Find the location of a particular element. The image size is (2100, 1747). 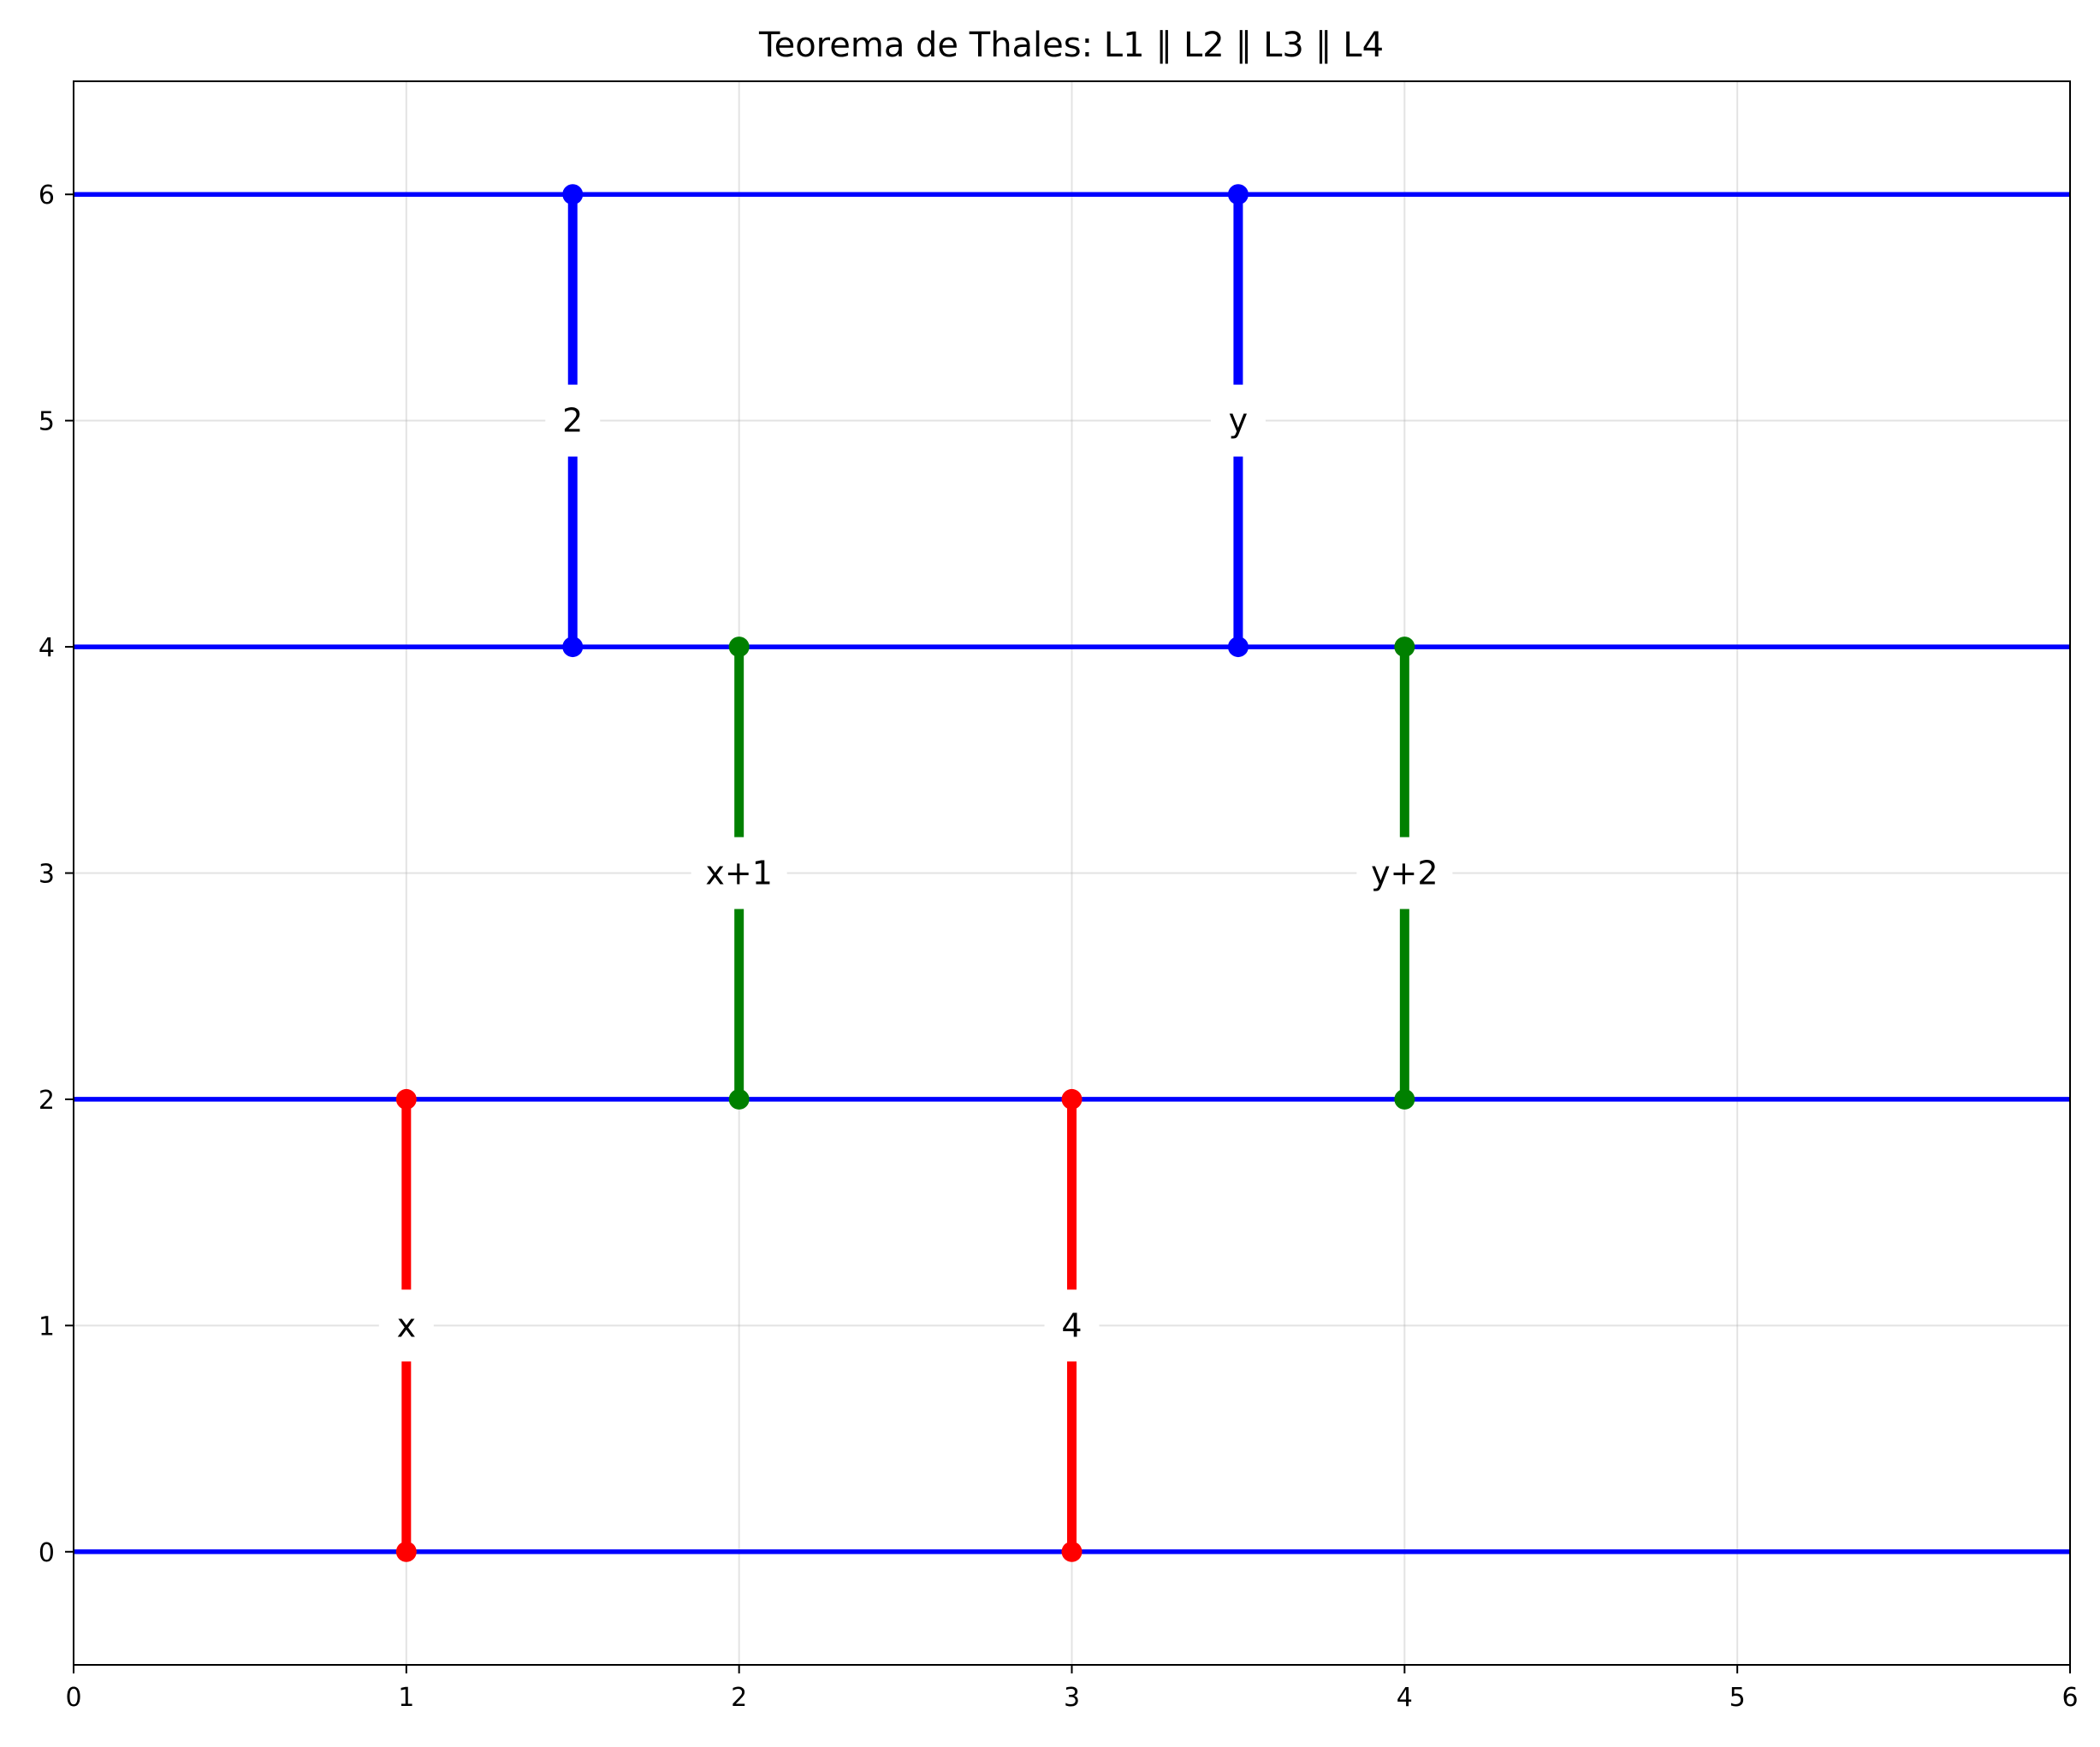

y-tick-label: 3 is located at coordinates (47, 875).